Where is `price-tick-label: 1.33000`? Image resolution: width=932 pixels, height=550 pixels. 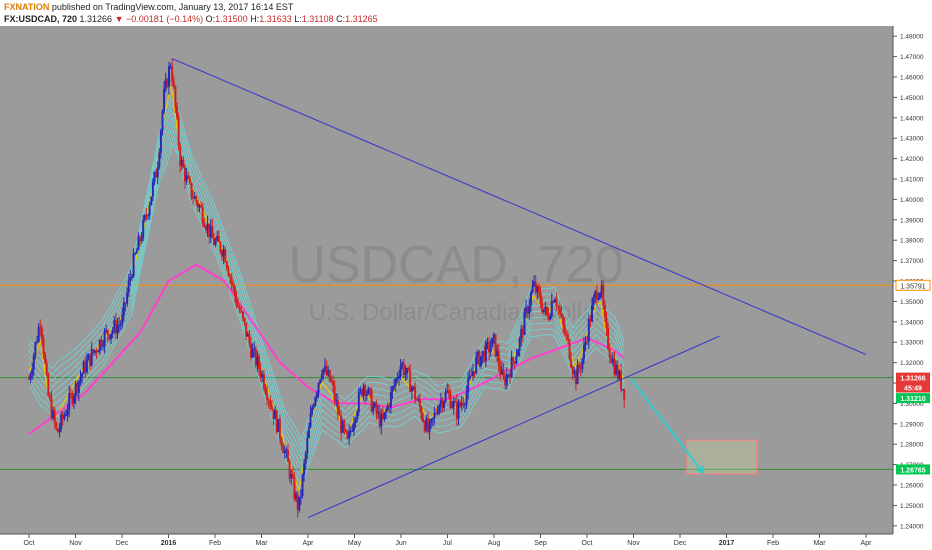
price-tick-label: 1.33000 is located at coordinates (912, 343).